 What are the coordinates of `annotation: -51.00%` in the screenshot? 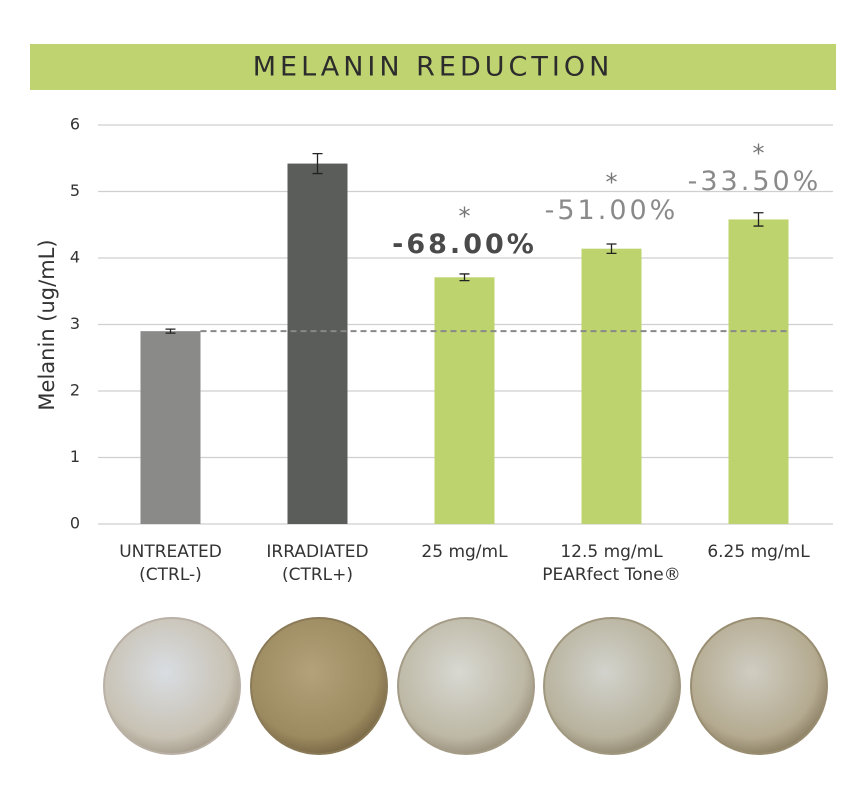 It's located at (612, 210).